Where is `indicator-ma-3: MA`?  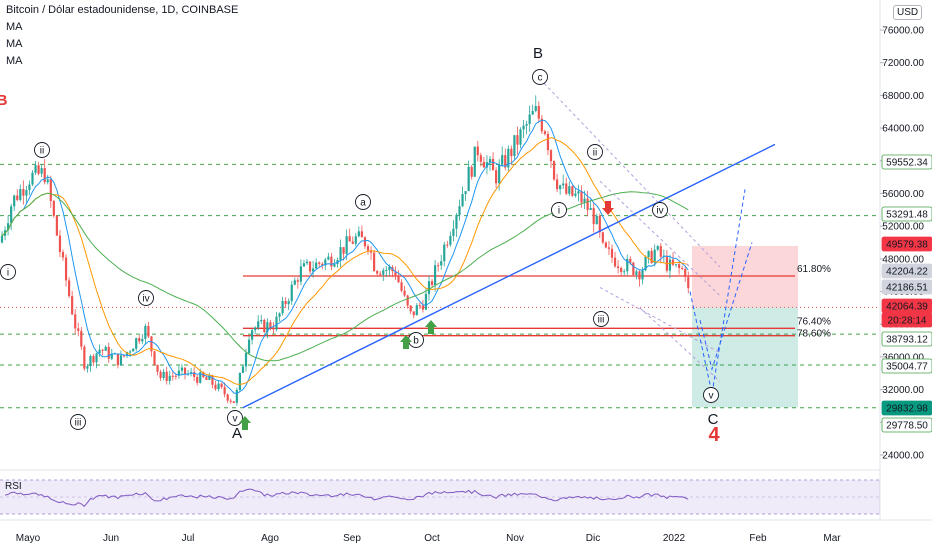
indicator-ma-3: MA is located at coordinates (14, 61).